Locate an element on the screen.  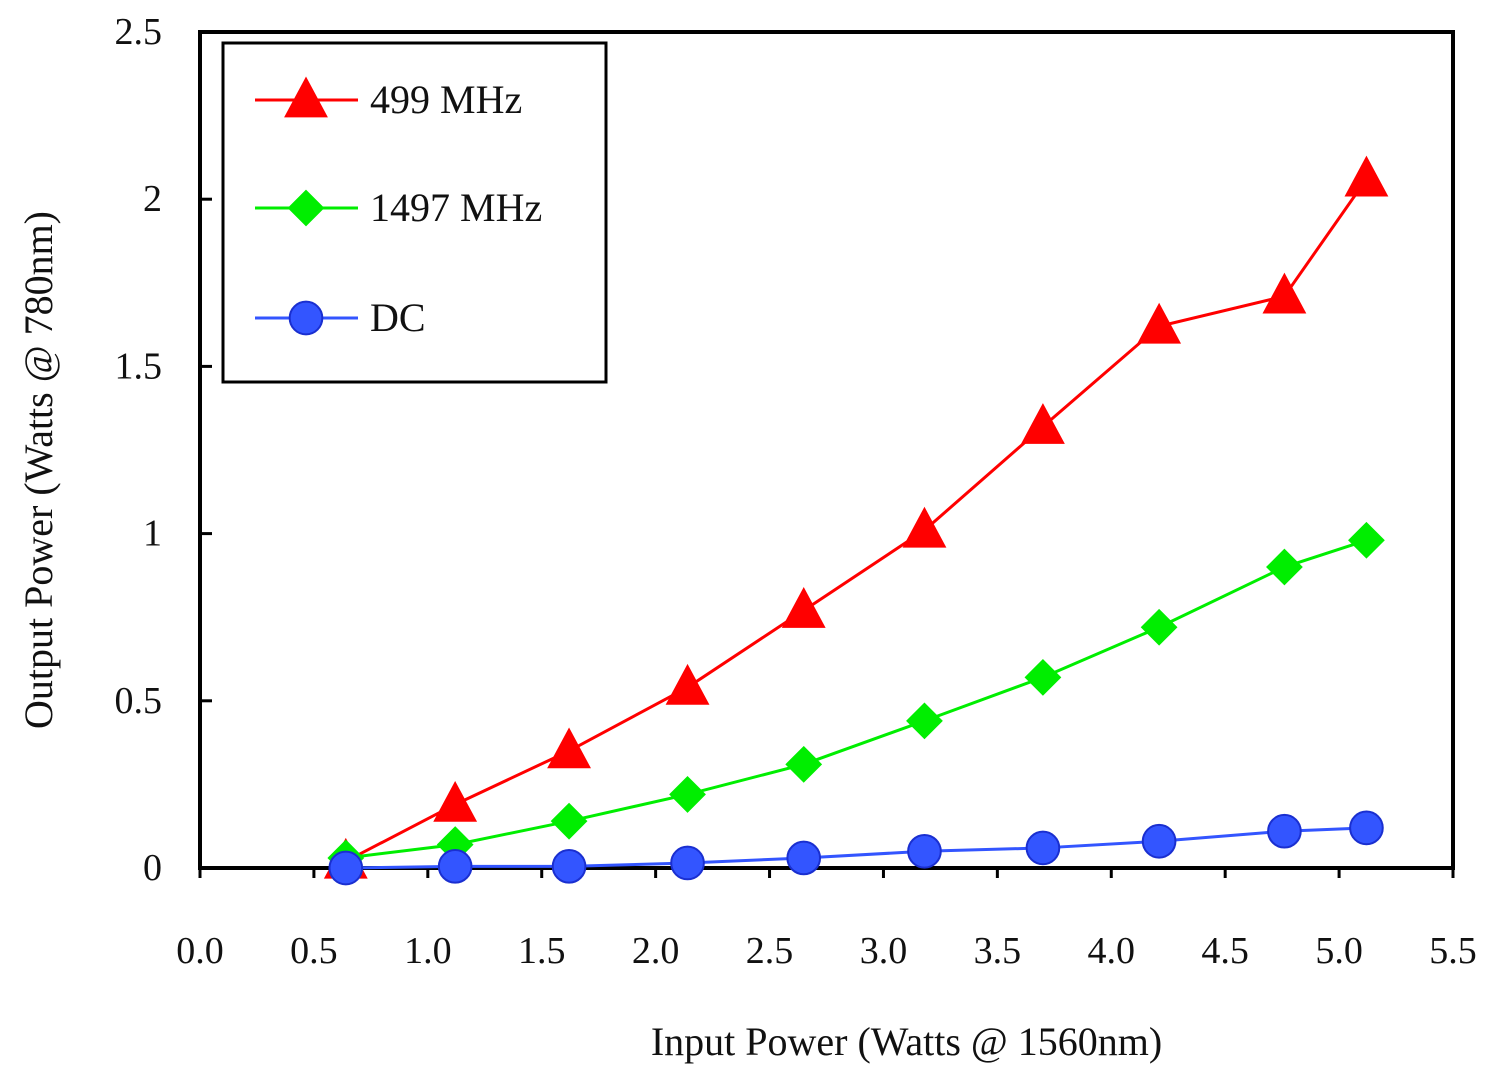
x-tick-label: 1.5 is located at coordinates (542, 951).